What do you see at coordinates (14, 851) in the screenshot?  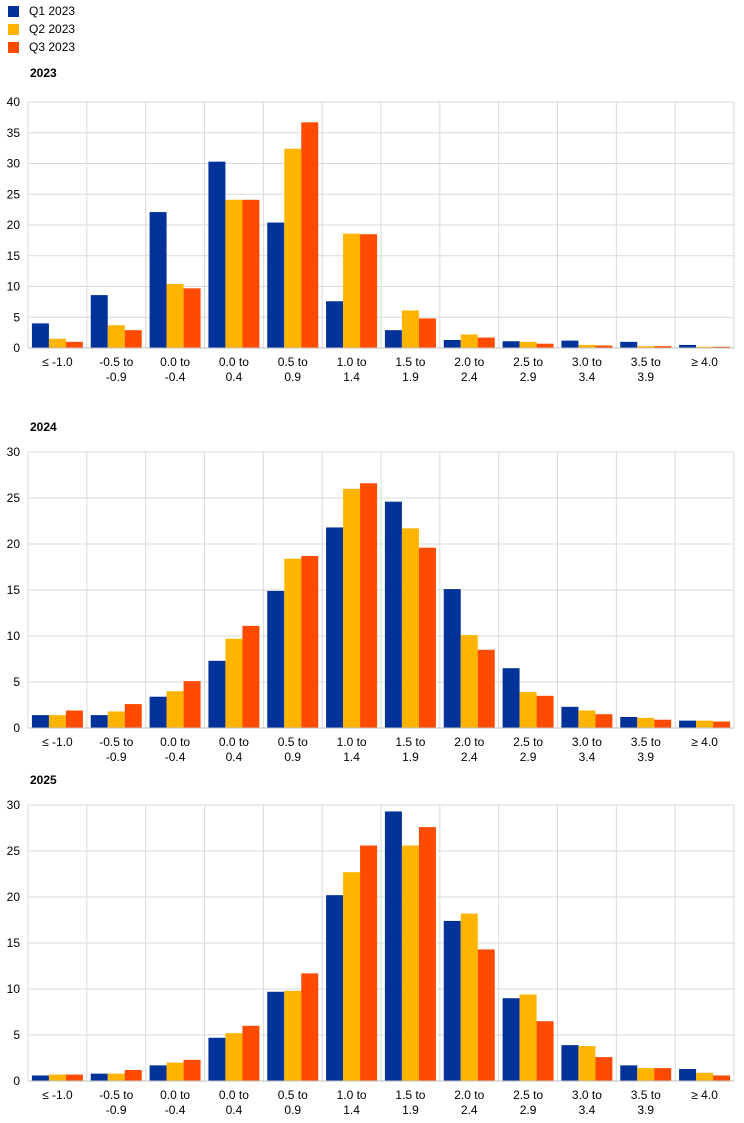 I see `y-tick-label: 25` at bounding box center [14, 851].